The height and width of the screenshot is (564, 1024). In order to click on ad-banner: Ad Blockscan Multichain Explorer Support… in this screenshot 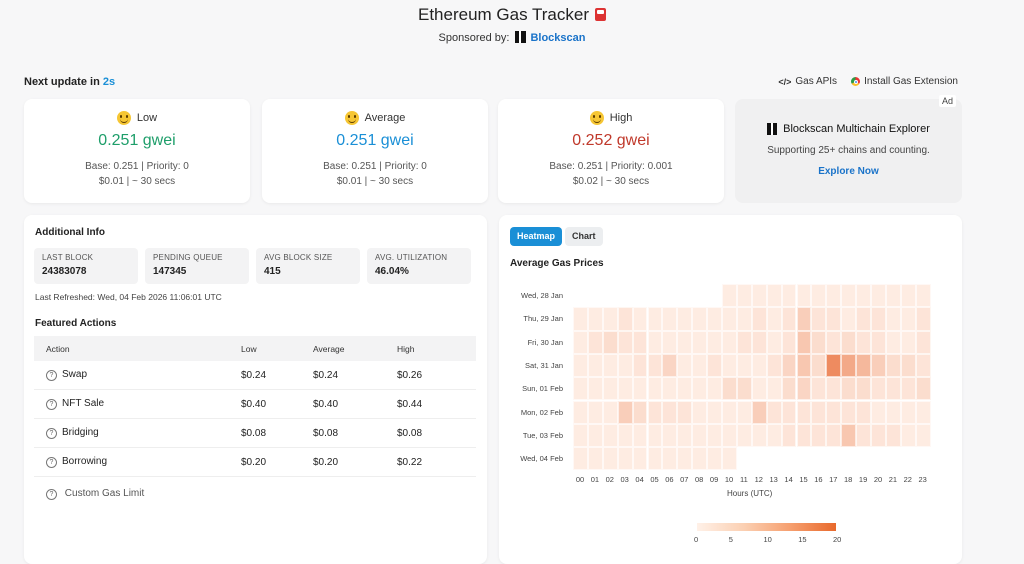, I will do `click(848, 149)`.